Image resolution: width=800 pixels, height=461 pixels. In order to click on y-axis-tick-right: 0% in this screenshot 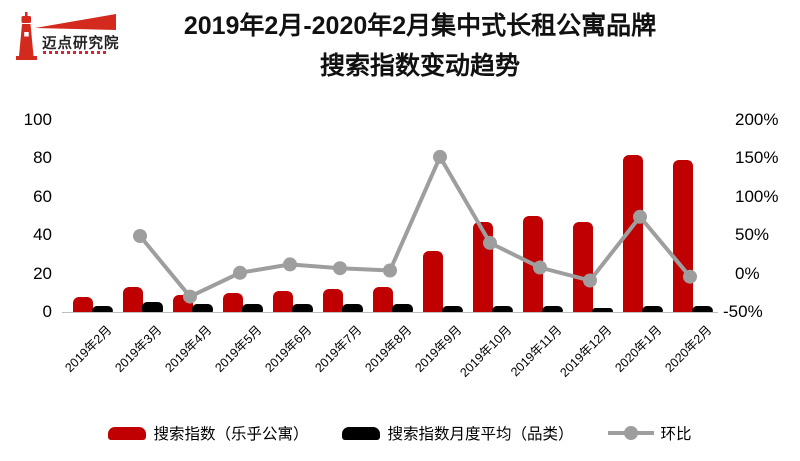, I will do `click(747, 273)`.